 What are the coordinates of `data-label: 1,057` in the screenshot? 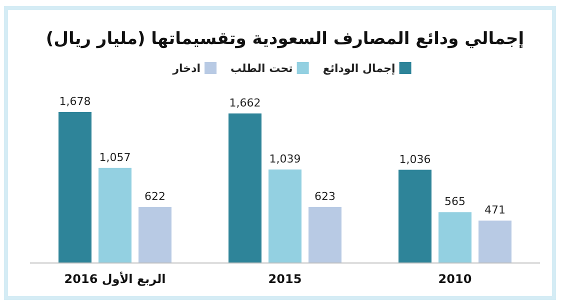 It's located at (115, 157).